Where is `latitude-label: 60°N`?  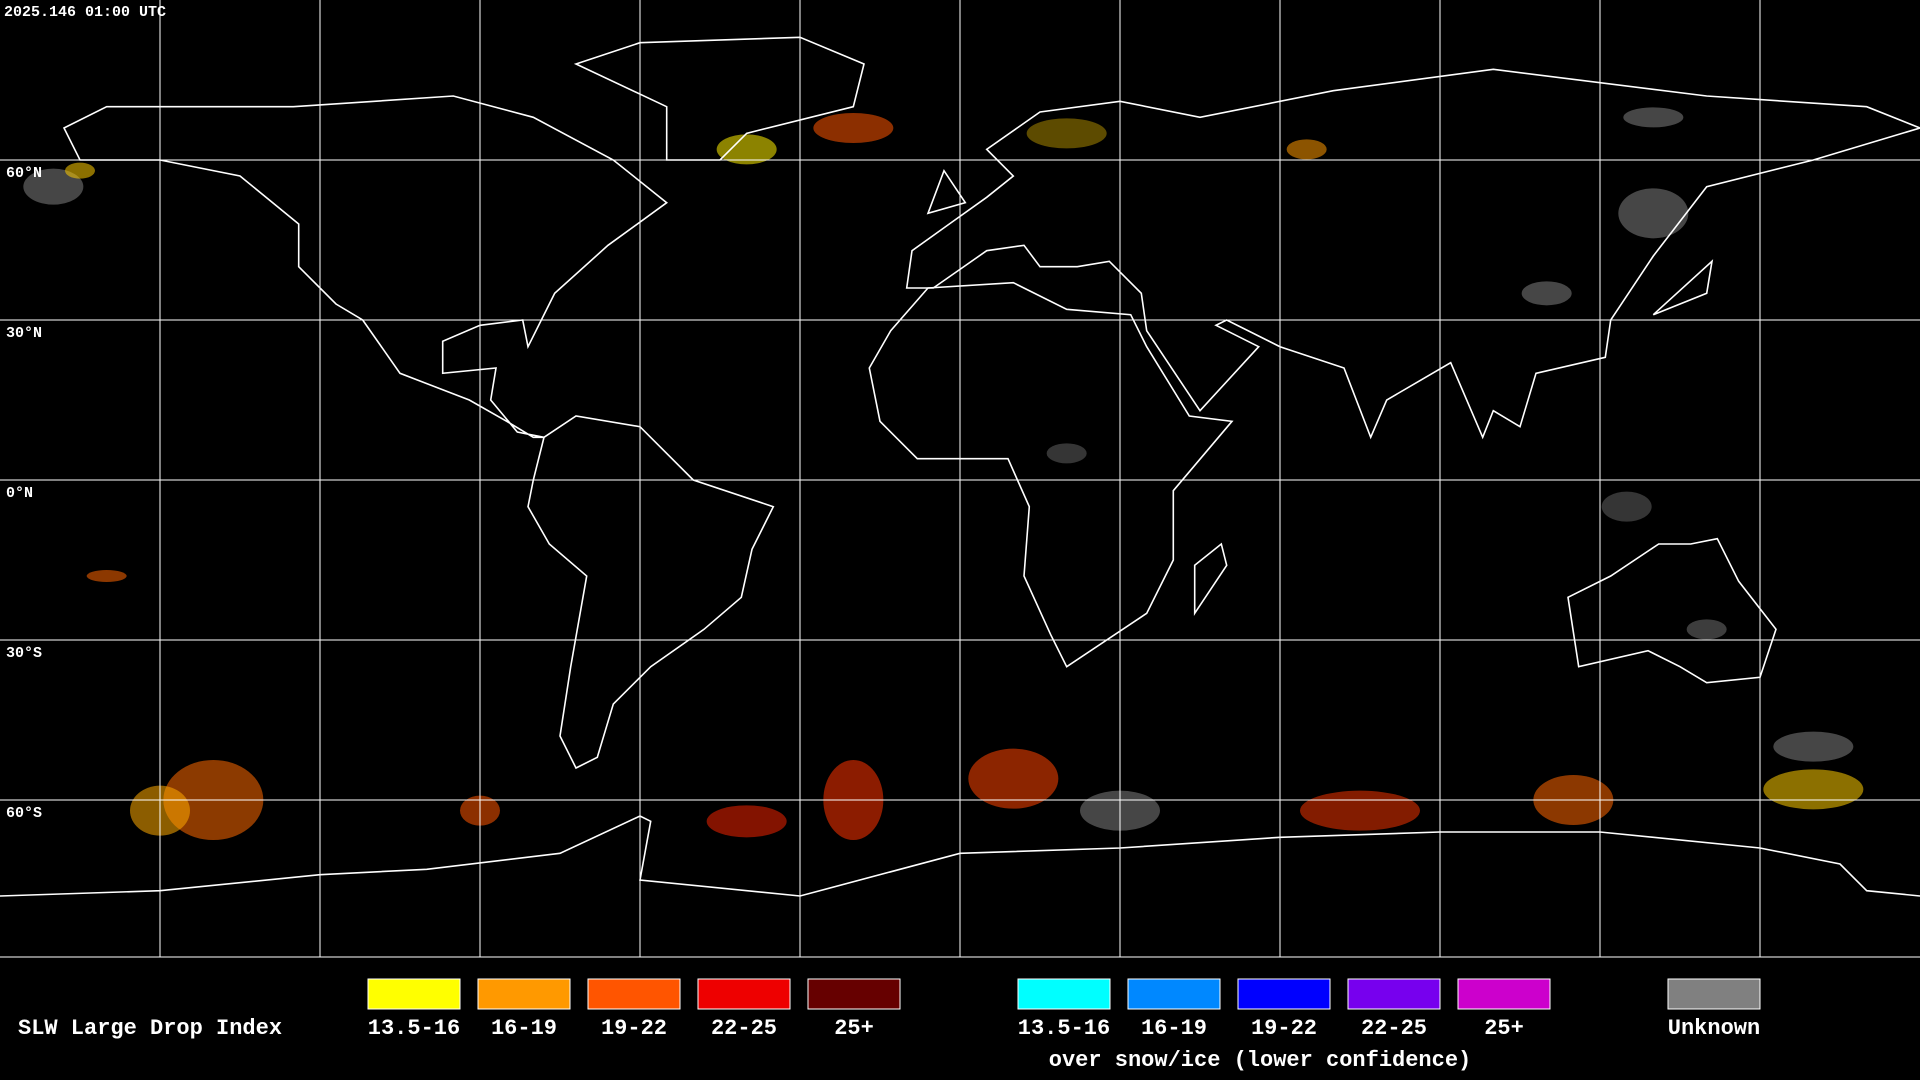 latitude-label: 60°N is located at coordinates (24, 173).